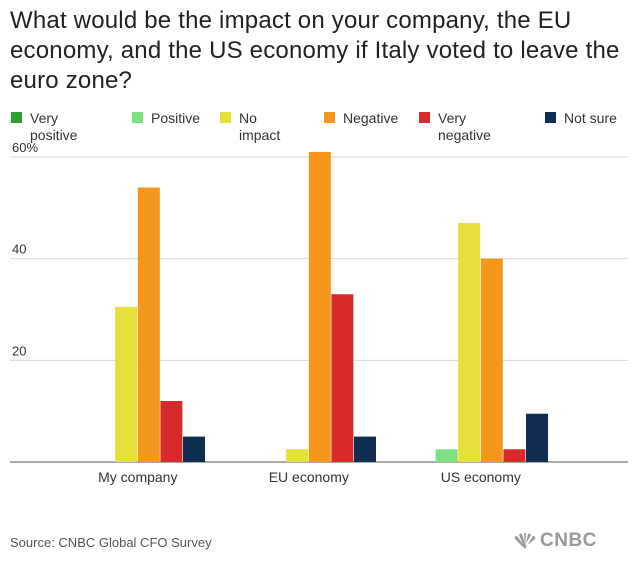 The height and width of the screenshot is (561, 640). Describe the element at coordinates (25, 147) in the screenshot. I see `y-tick-label: 60%` at that location.